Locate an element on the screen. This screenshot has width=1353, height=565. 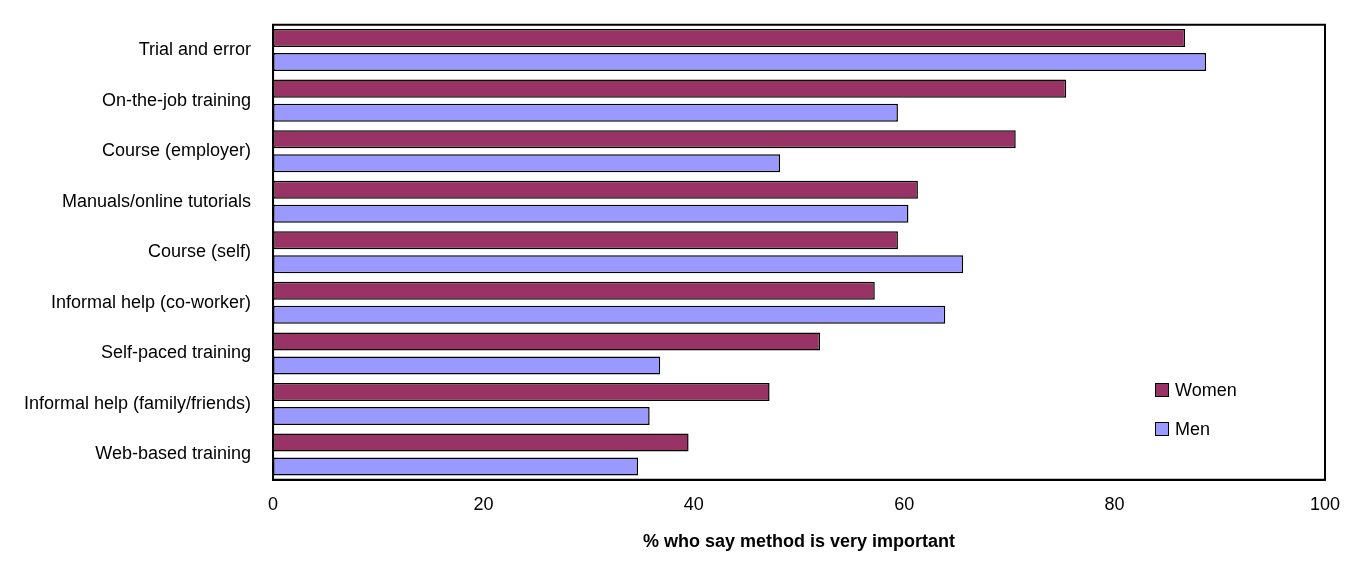
x-tick-label: 100 is located at coordinates (1325, 503).